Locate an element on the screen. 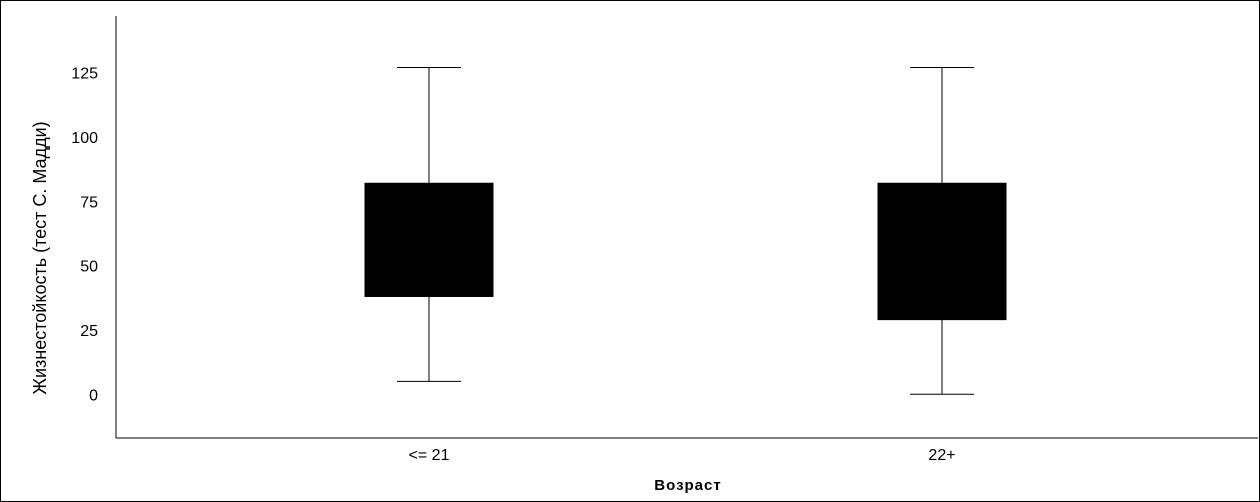  y-tick-label: 50 is located at coordinates (89, 267).